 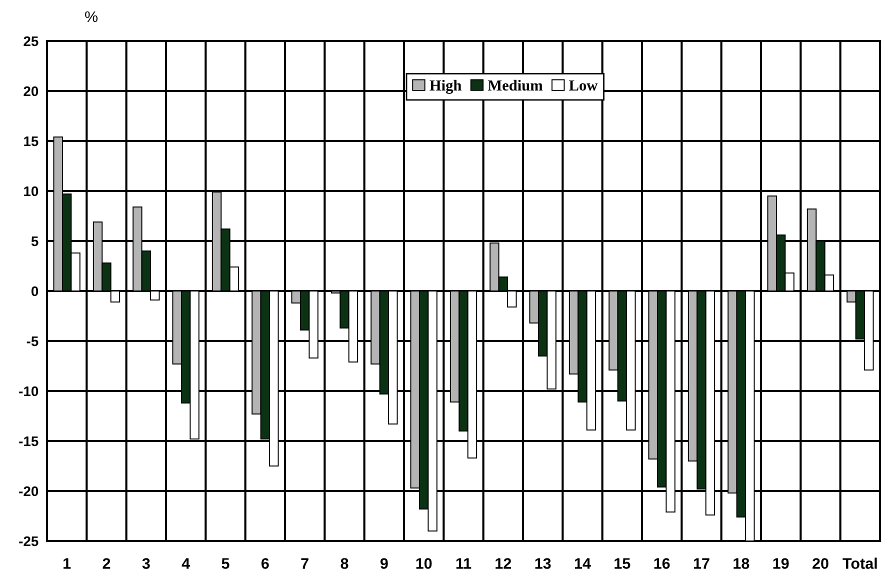 What do you see at coordinates (662, 563) in the screenshot?
I see `x-tick-label: 16` at bounding box center [662, 563].